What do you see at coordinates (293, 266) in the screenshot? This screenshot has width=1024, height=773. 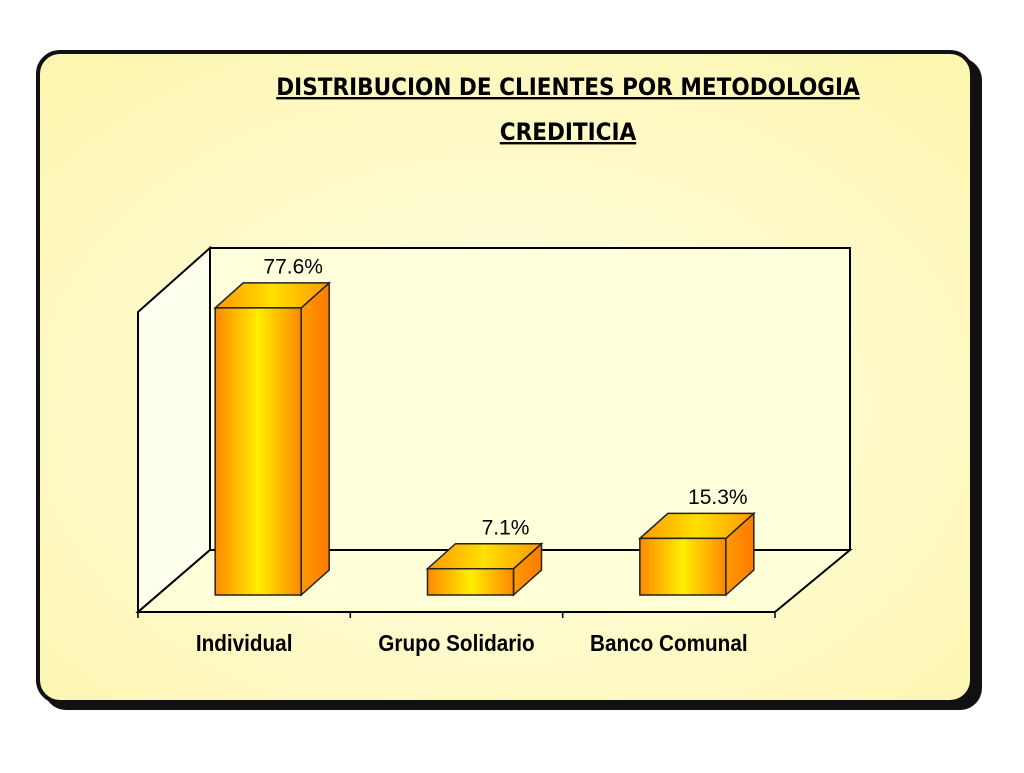 I see `data-label: 77.6%` at bounding box center [293, 266].